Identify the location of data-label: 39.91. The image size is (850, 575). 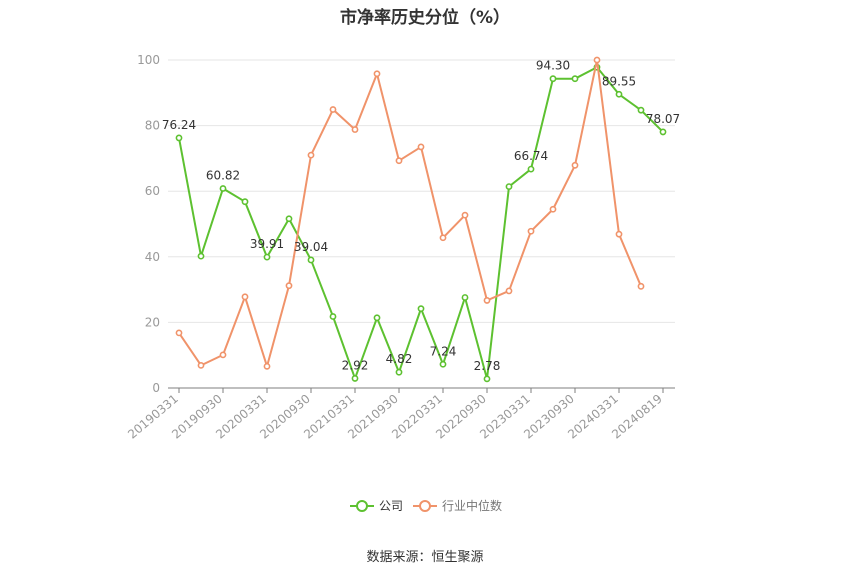
(267, 244).